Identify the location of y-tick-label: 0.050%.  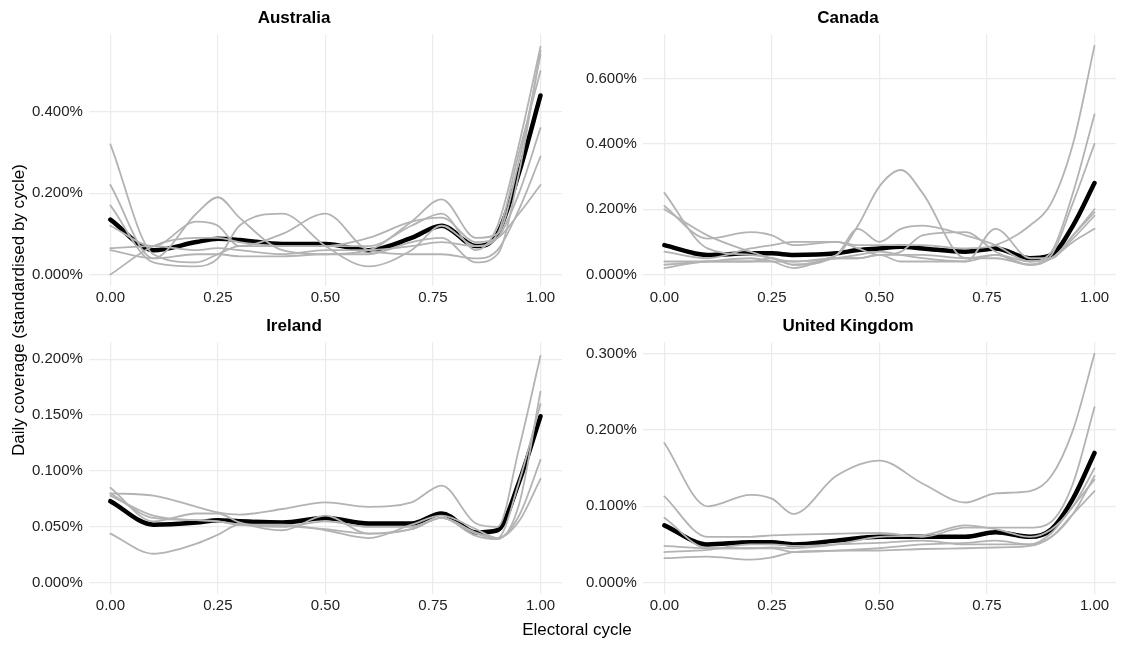
(57, 526).